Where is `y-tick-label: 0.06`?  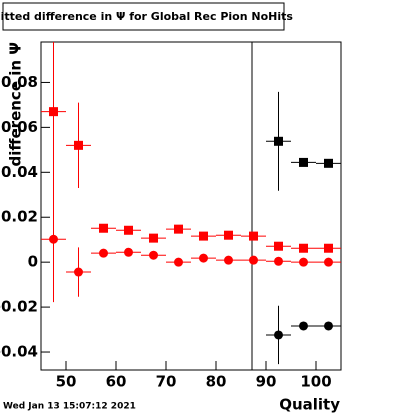 y-tick-label: 0.06 is located at coordinates (19, 127).